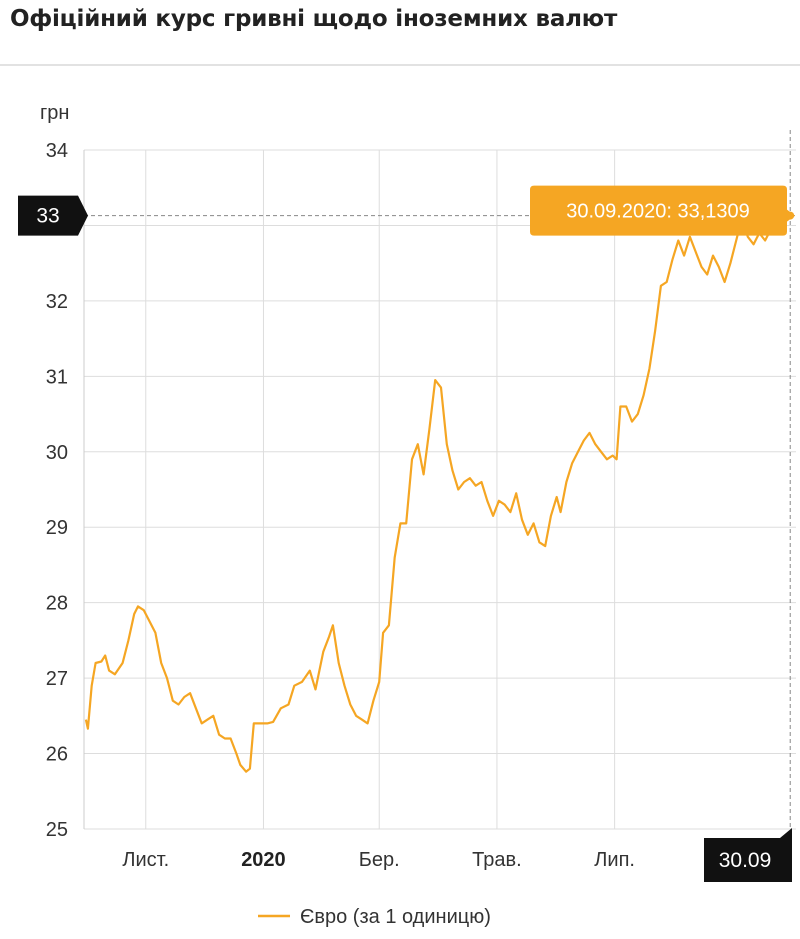  Describe the element at coordinates (745, 860) in the screenshot. I see `crosshair-x-label: 30.09` at that location.